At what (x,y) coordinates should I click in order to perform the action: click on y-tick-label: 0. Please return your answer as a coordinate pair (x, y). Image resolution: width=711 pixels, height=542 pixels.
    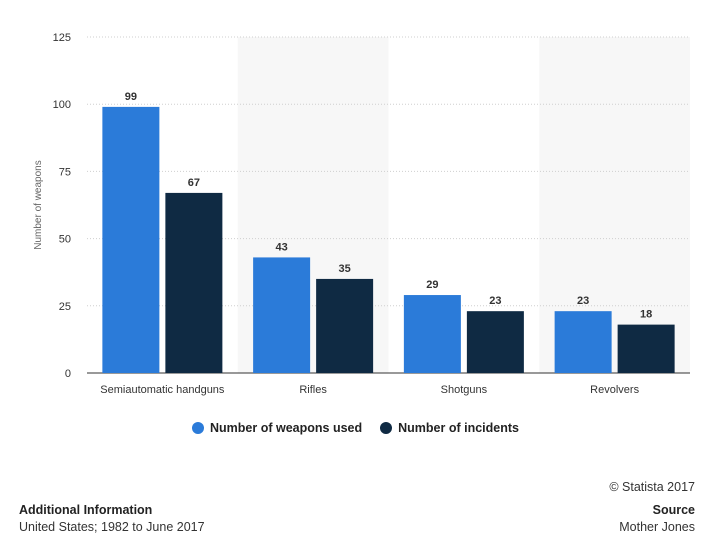
    Looking at the image, I should click on (68, 374).